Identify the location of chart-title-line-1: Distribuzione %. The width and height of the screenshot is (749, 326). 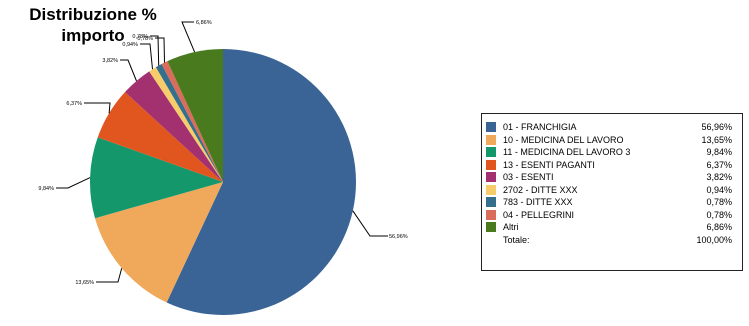
(93, 14).